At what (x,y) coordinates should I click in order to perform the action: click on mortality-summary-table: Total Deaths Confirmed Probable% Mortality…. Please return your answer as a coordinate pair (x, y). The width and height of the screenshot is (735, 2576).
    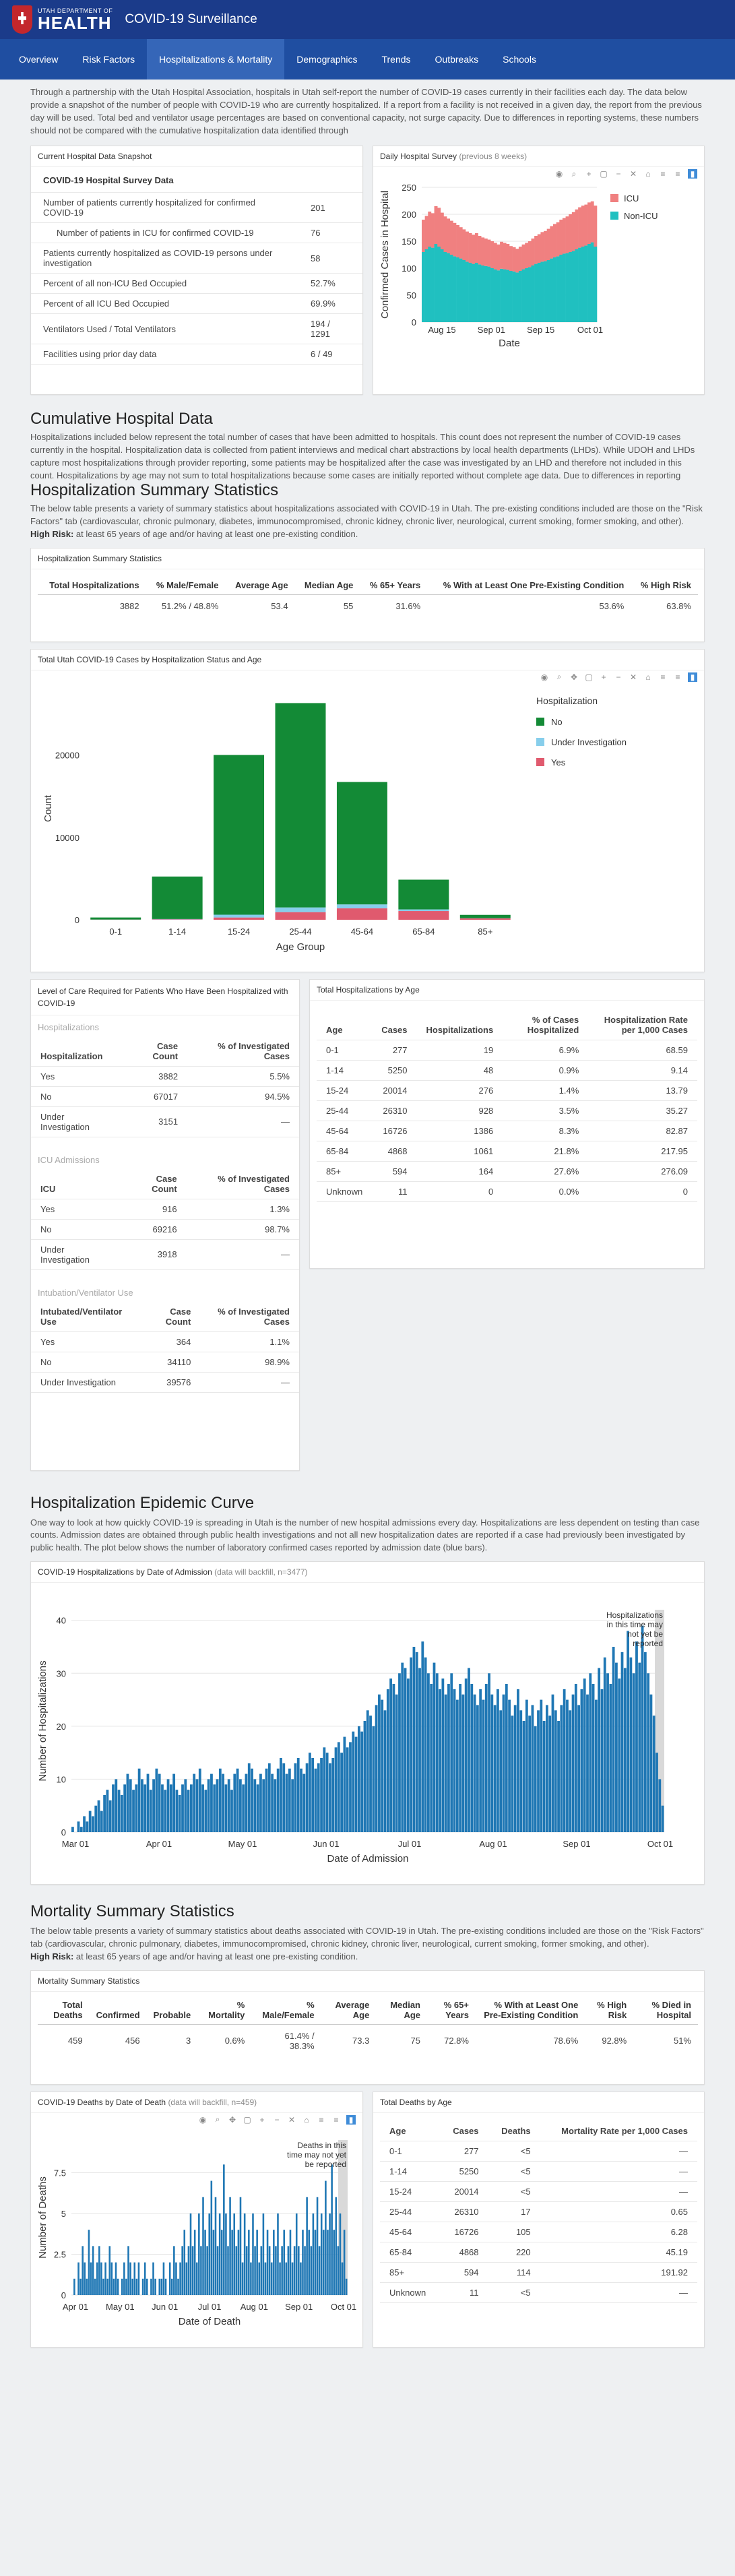
    Looking at the image, I should click on (368, 2026).